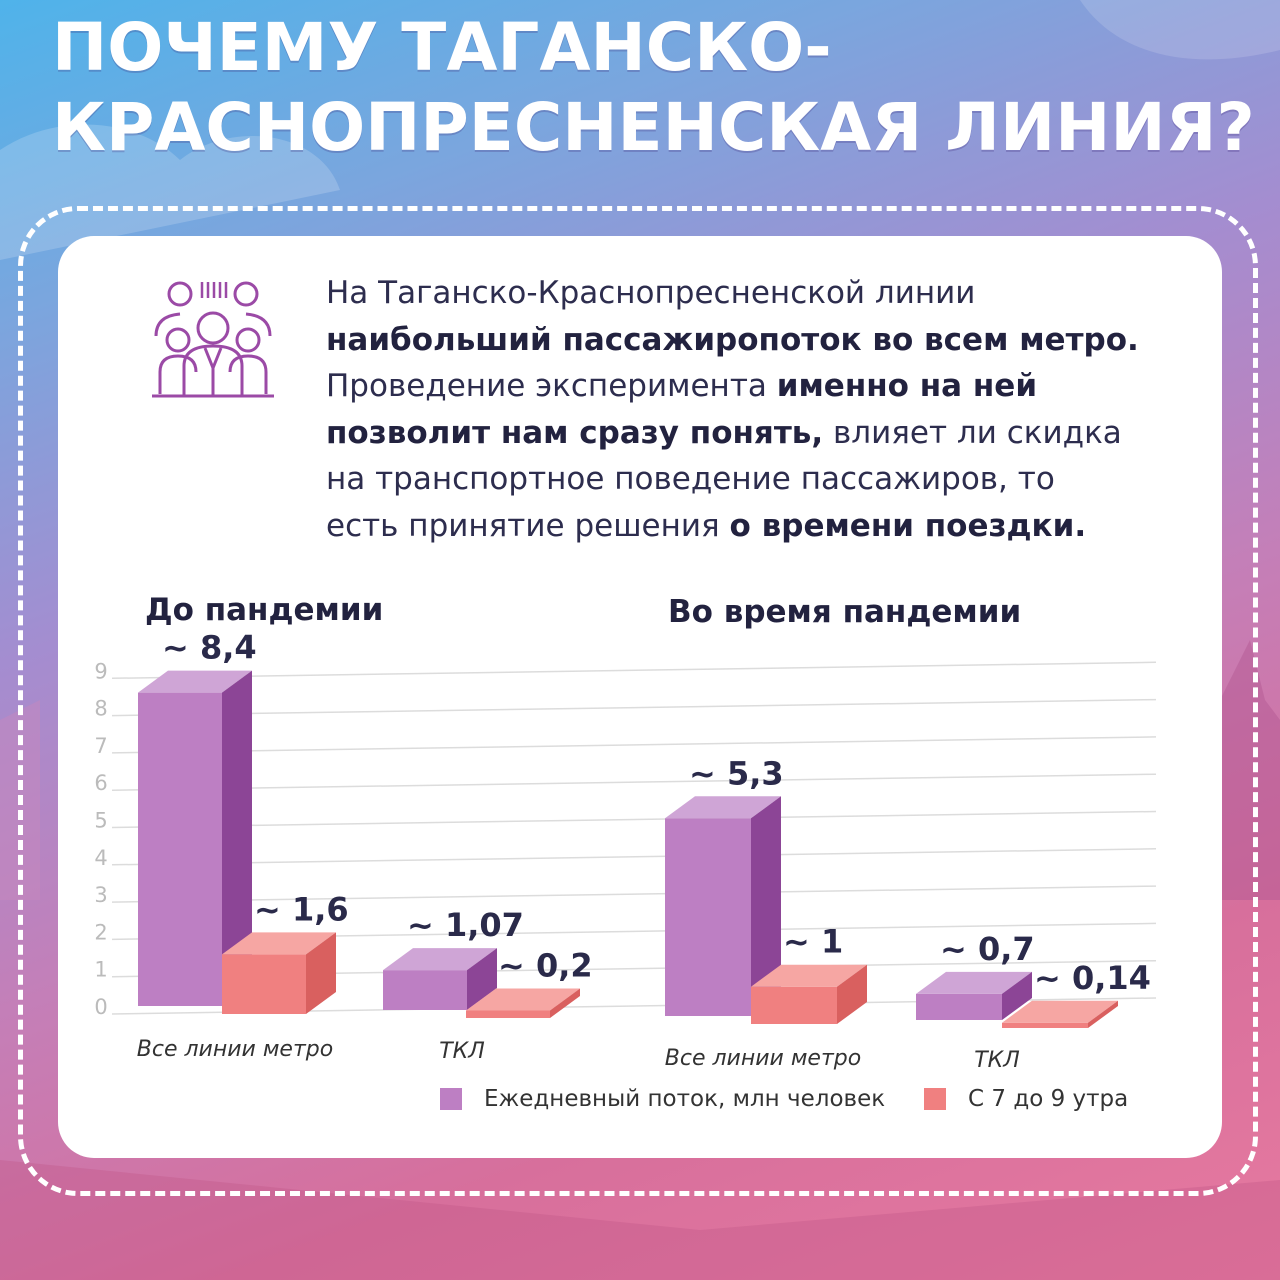 The height and width of the screenshot is (1280, 1280). Describe the element at coordinates (100, 821) in the screenshot. I see `y-tick-label: 5` at that location.